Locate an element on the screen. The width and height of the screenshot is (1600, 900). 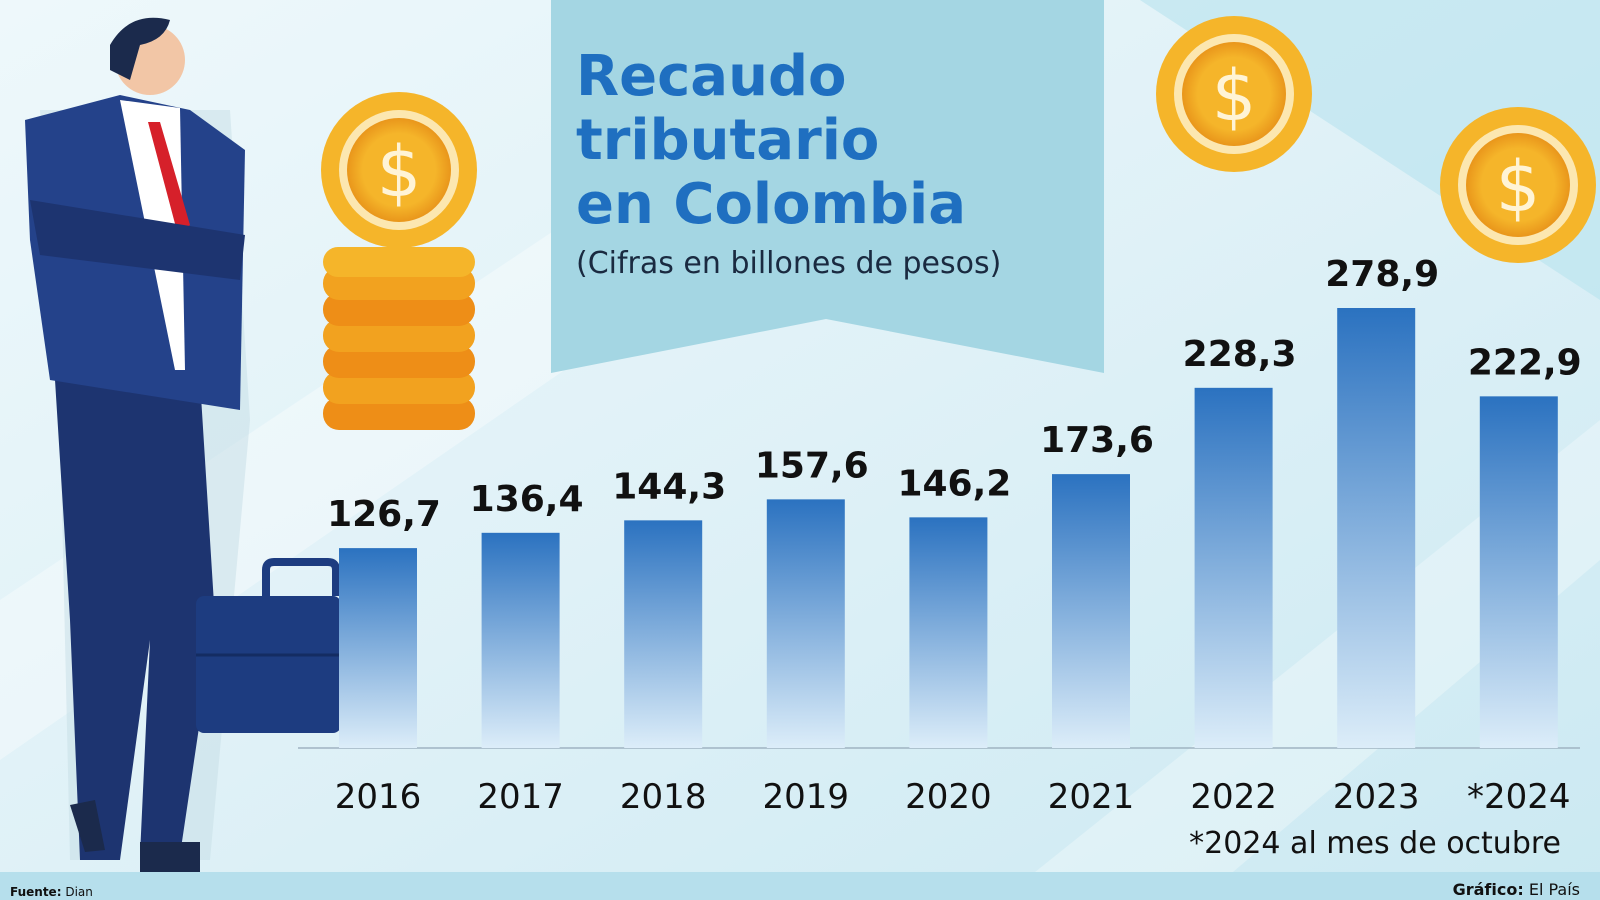
chart-subtitle: (Cifras en billones de pesos) is located at coordinates (788, 263).